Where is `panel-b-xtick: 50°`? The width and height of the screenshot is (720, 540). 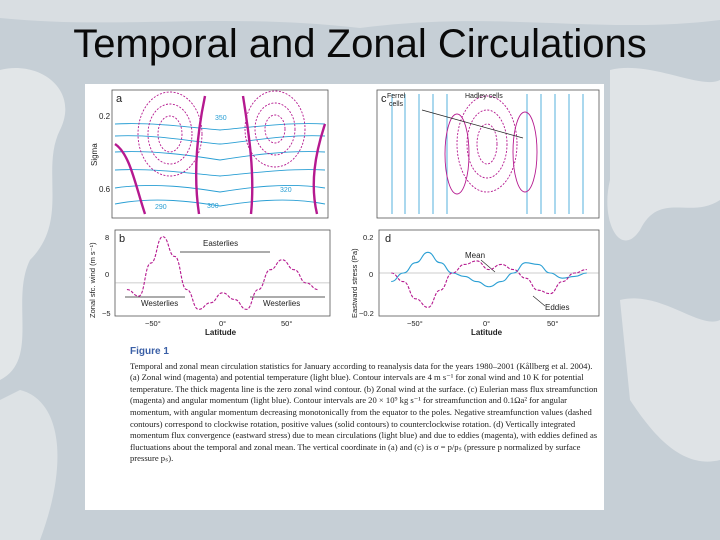 panel-b-xtick: 50° is located at coordinates (286, 323).